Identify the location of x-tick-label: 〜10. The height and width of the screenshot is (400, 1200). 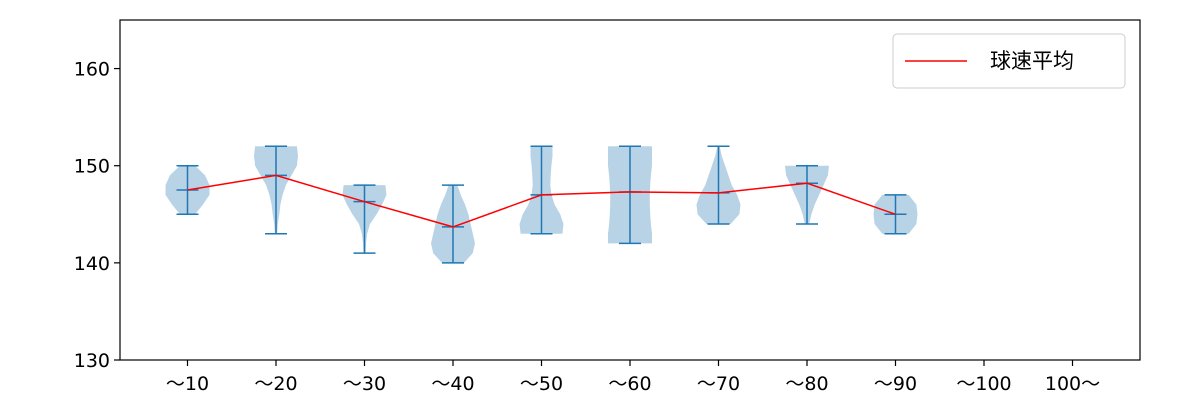
(187, 384).